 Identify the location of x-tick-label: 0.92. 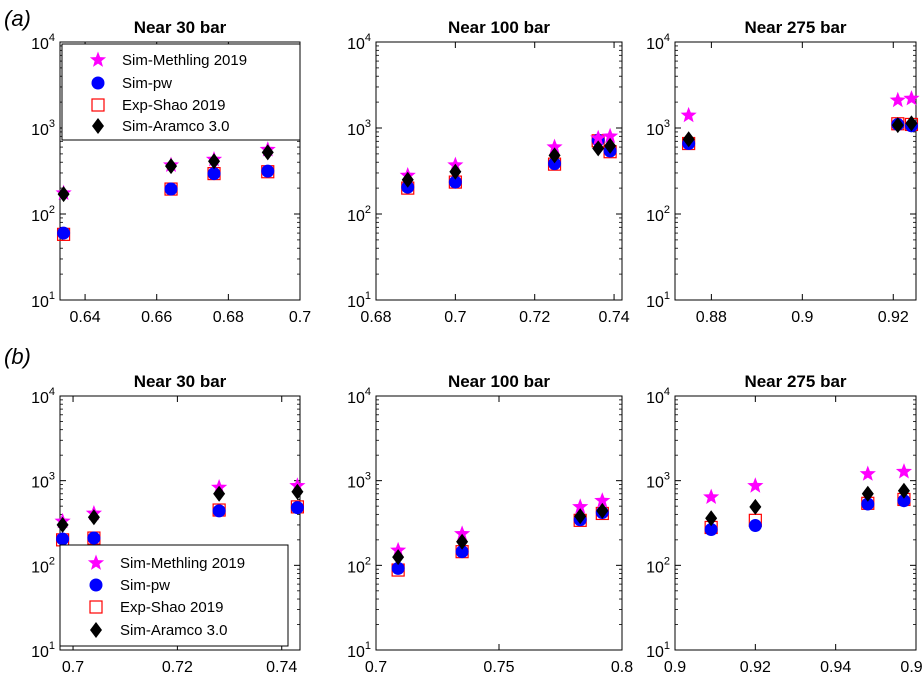
(893, 317).